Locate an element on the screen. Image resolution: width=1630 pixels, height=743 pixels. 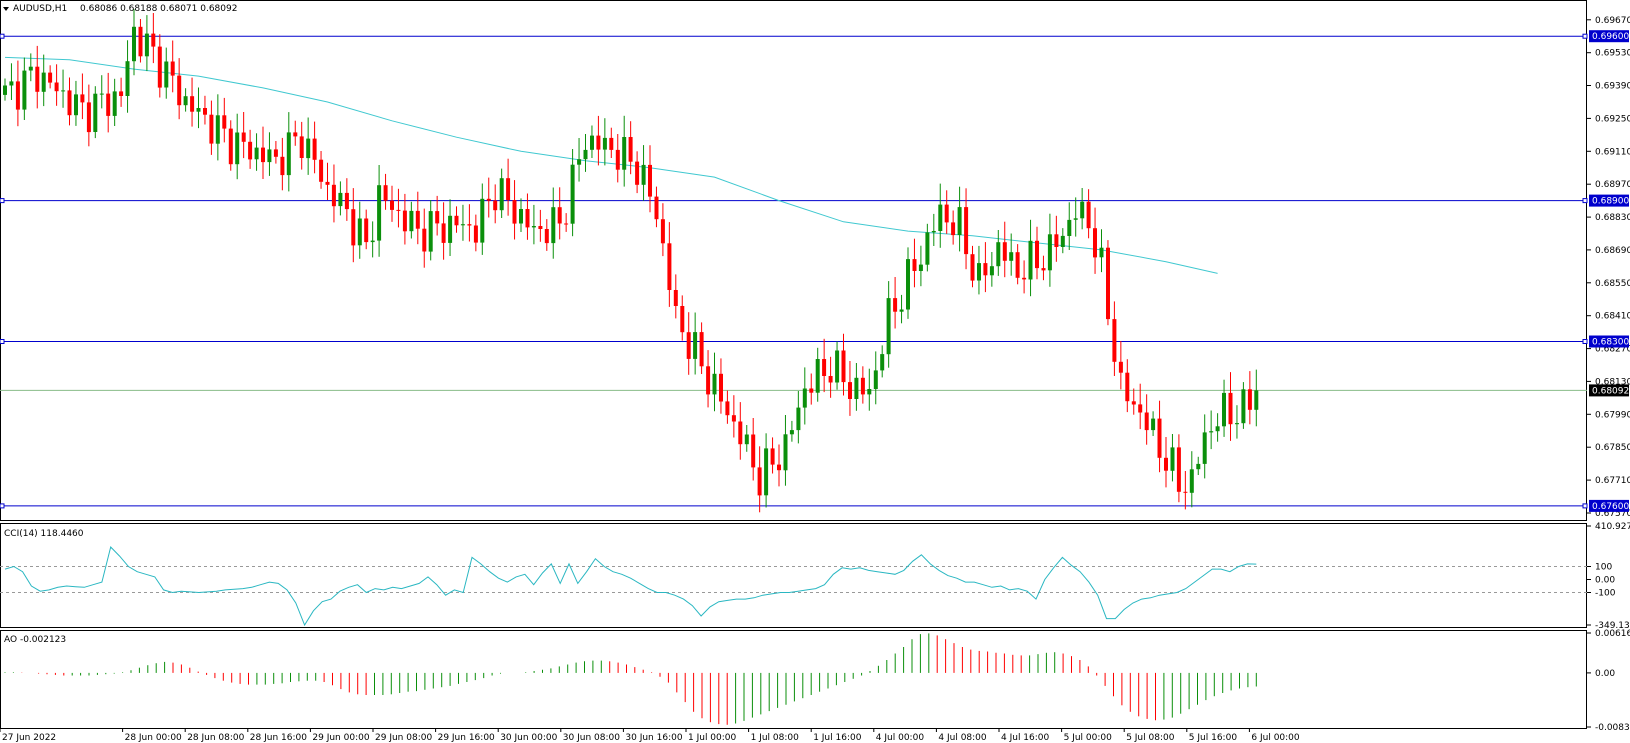
y-tick-label: 0.68830 is located at coordinates (1612, 218).